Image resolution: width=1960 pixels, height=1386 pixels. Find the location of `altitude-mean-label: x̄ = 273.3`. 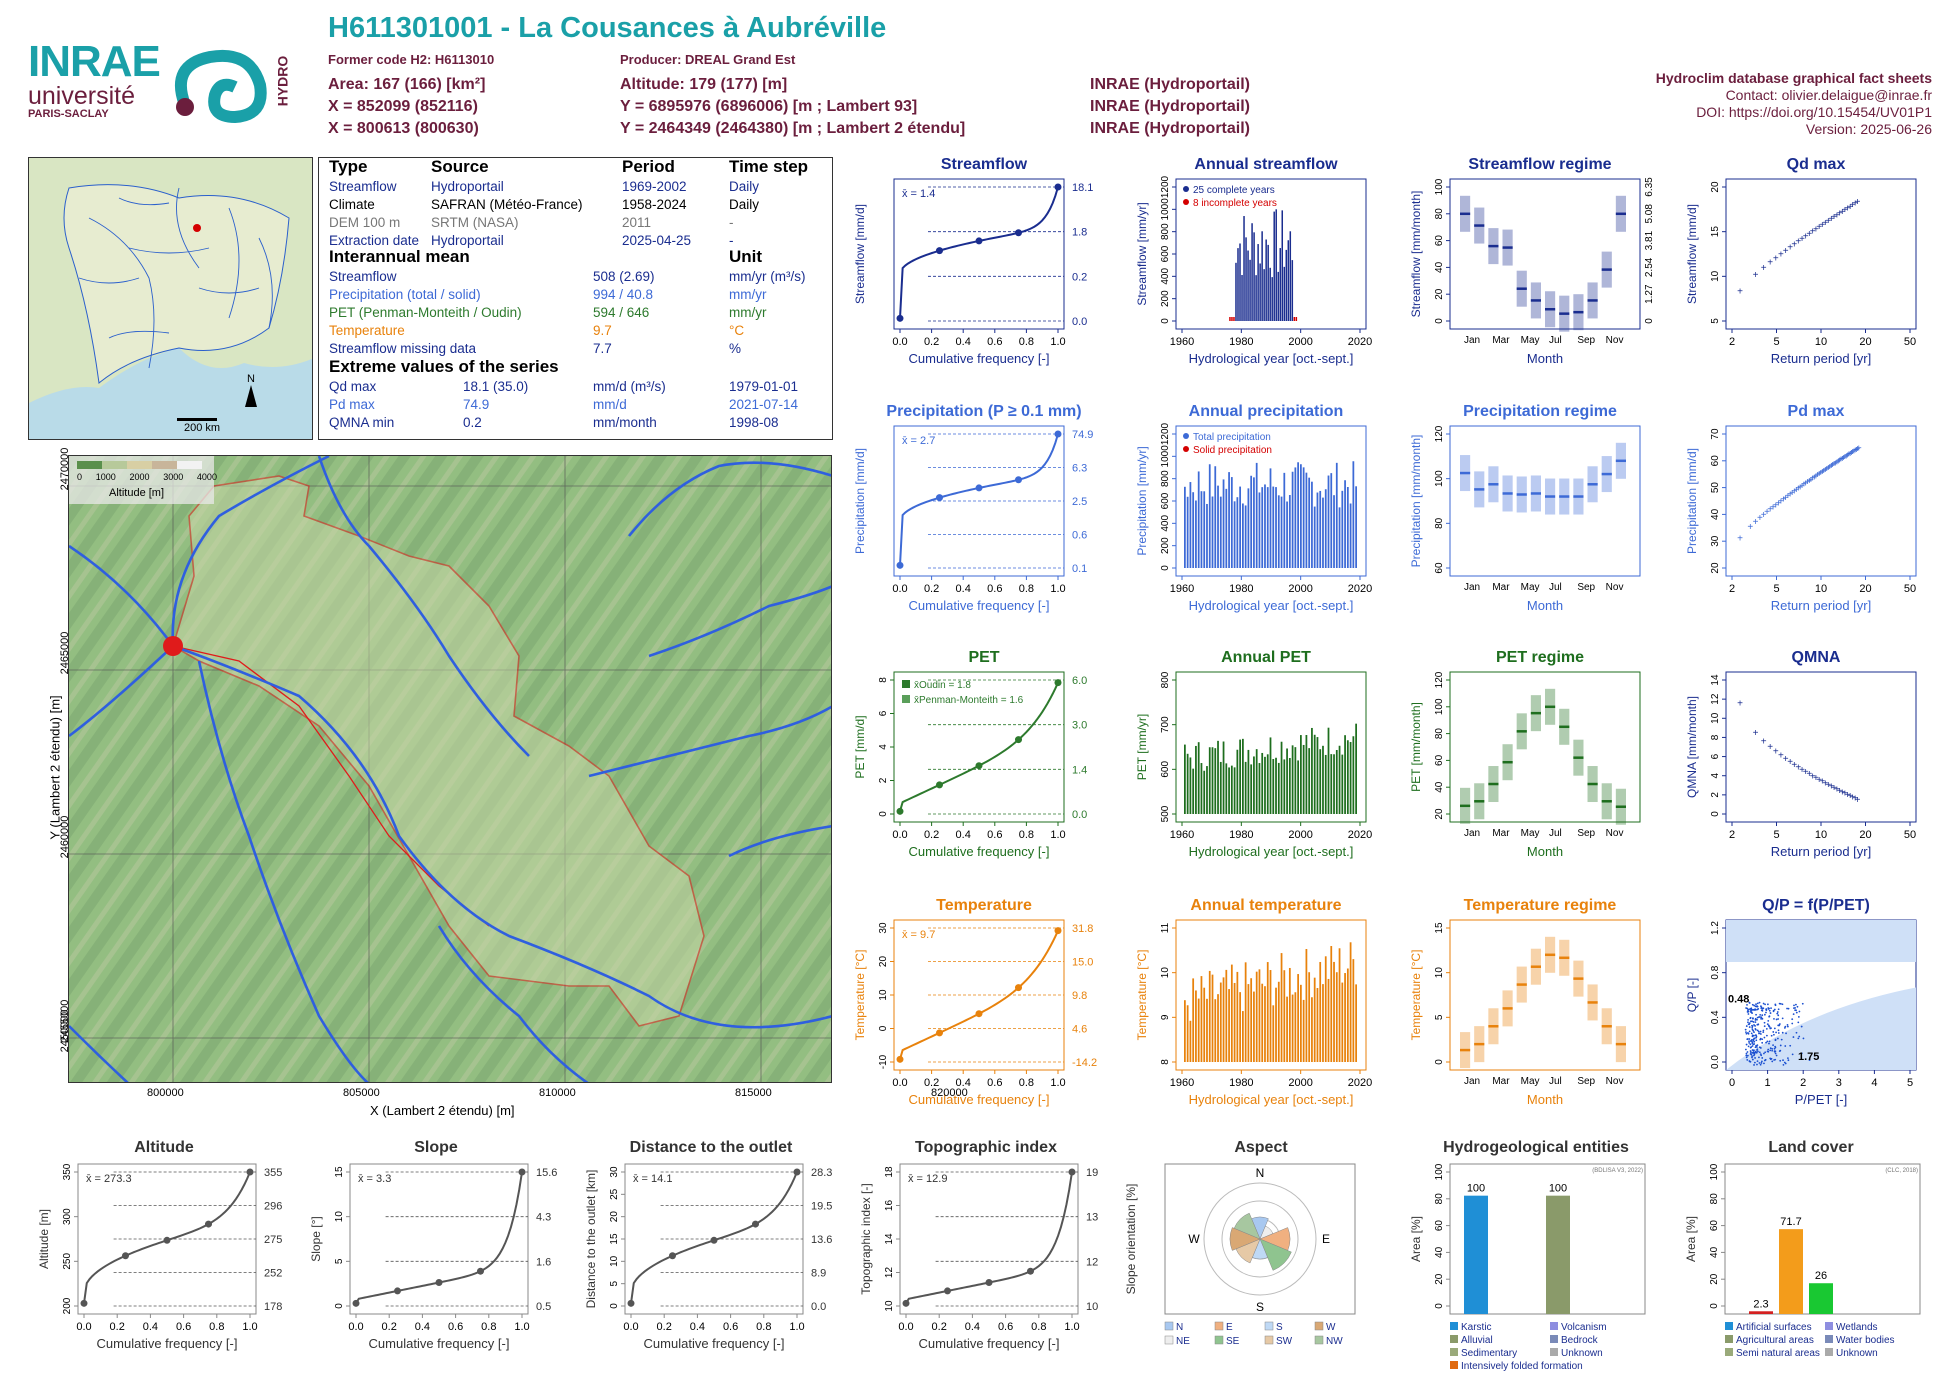

altitude-mean-label: x̄ = 273.3 is located at coordinates (109, 1179).